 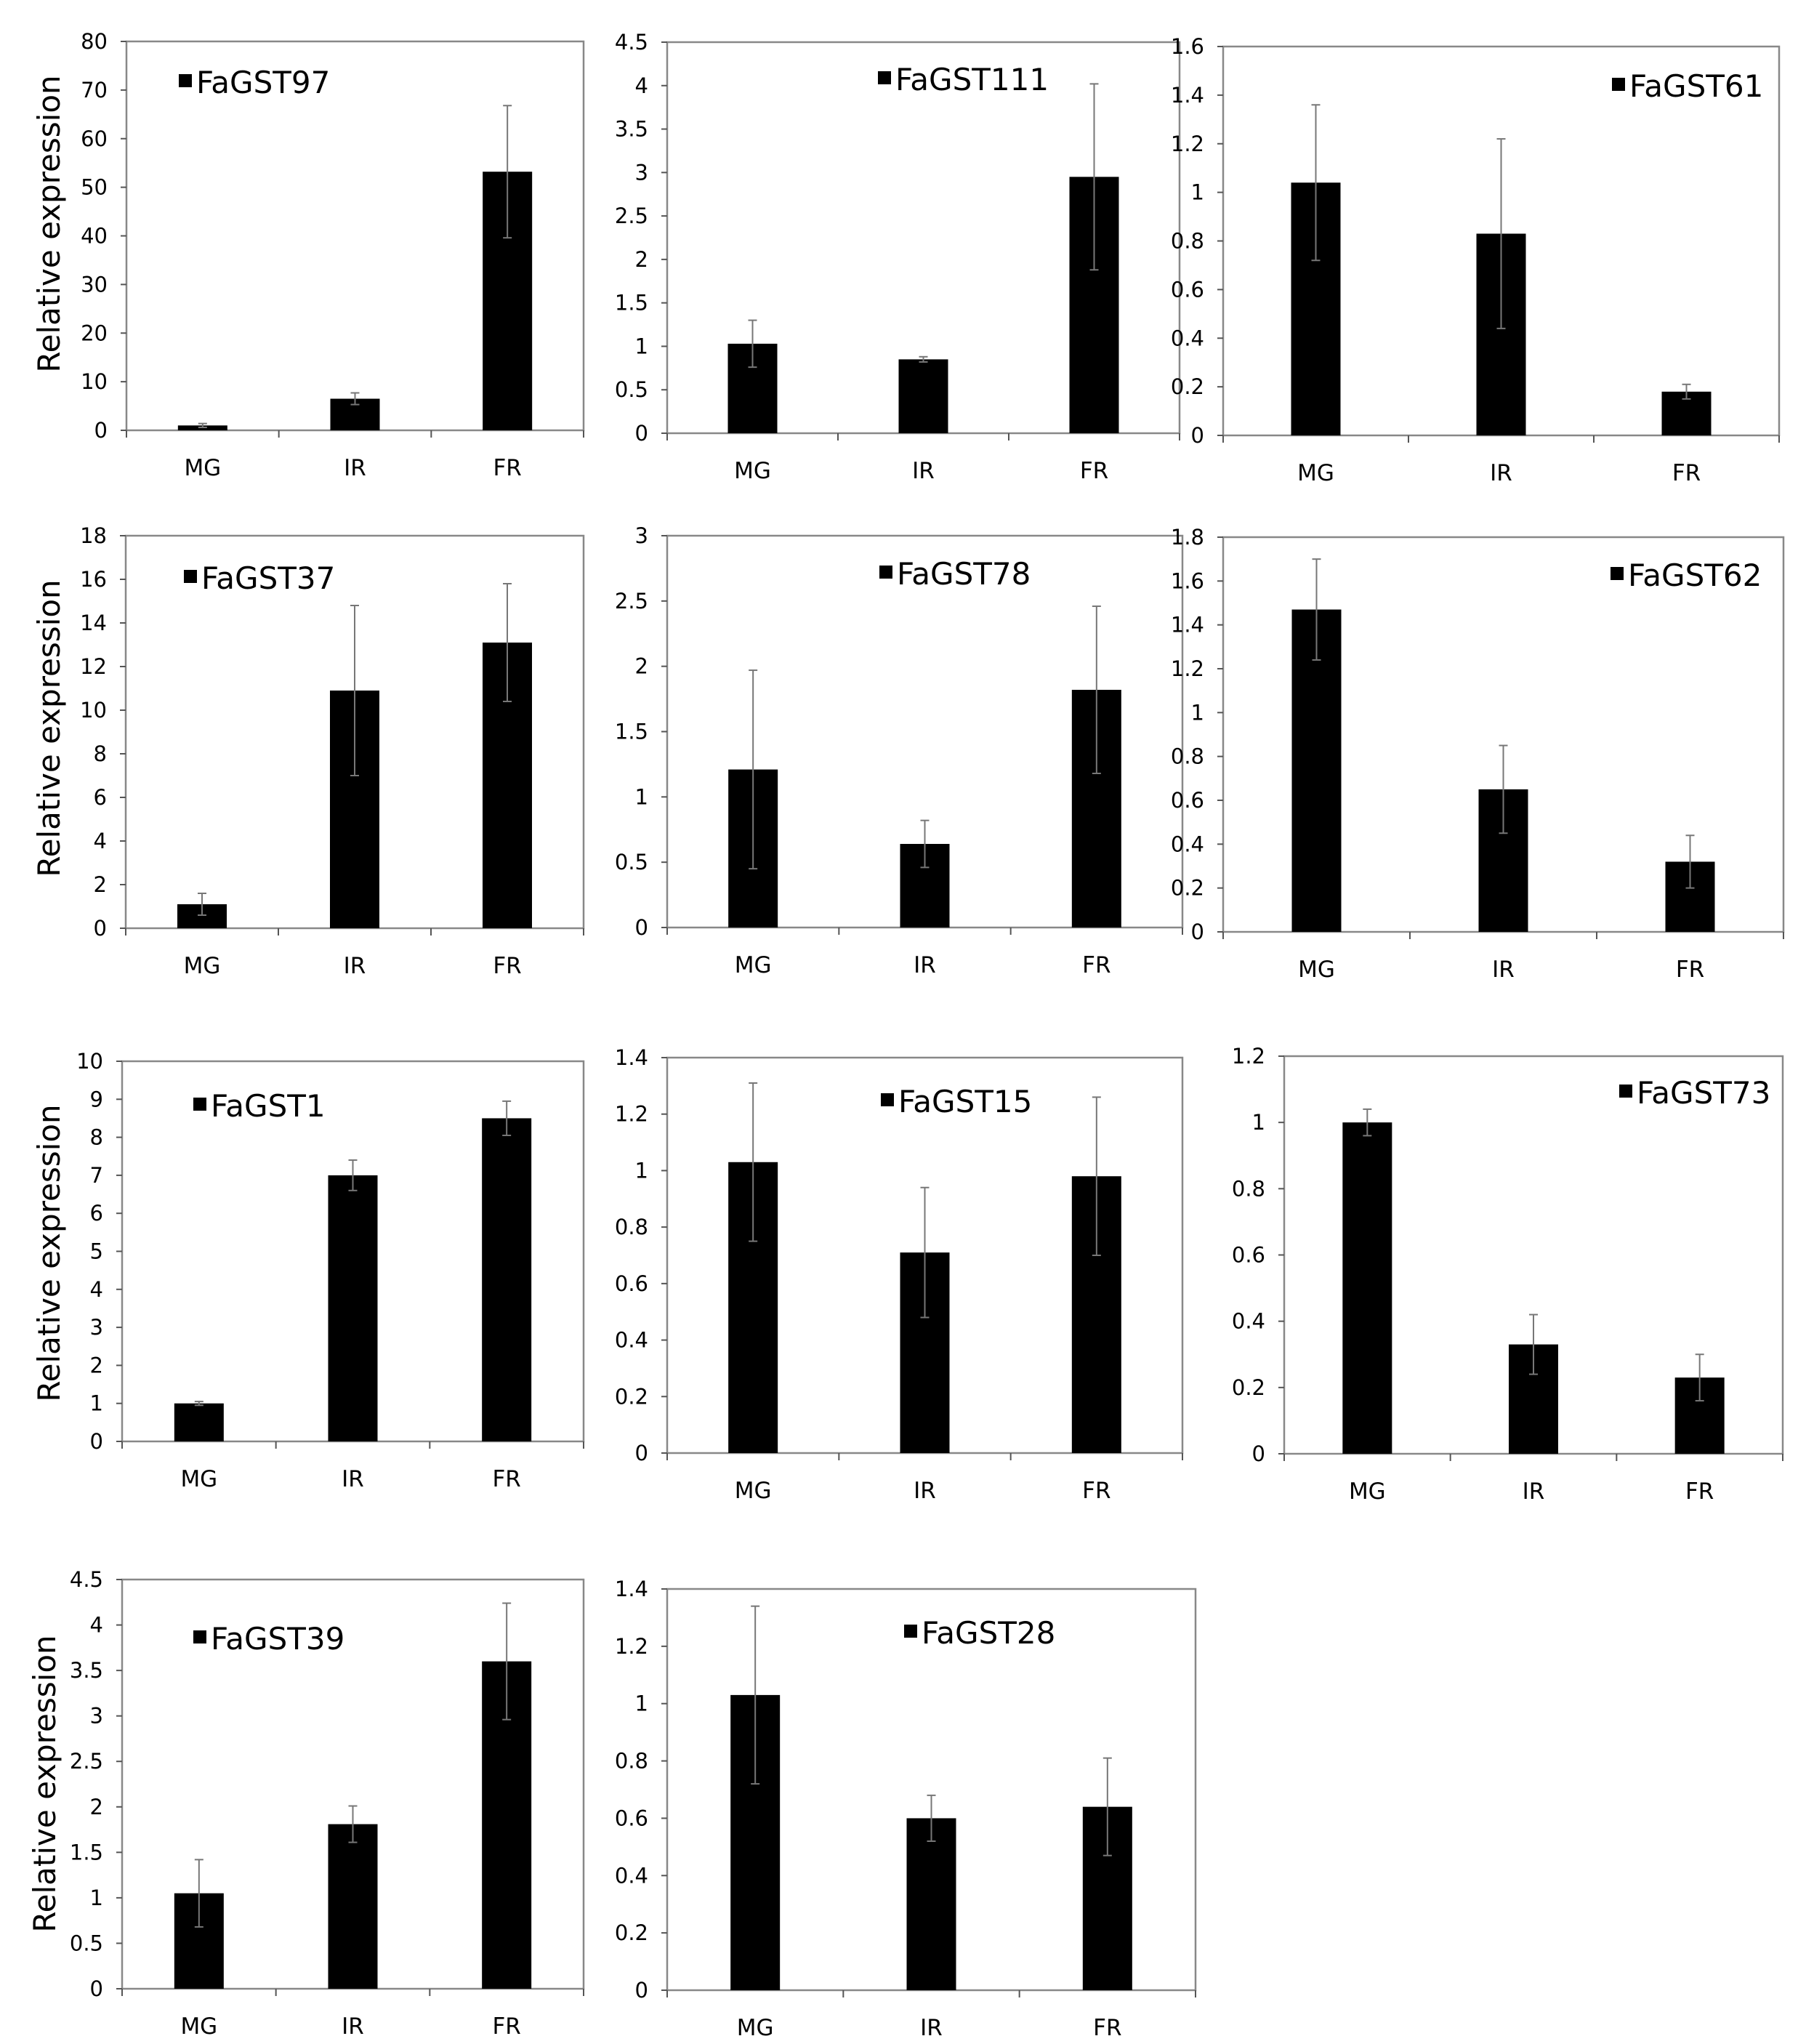 What do you see at coordinates (93, 666) in the screenshot?
I see `y-tick-label: 12` at bounding box center [93, 666].